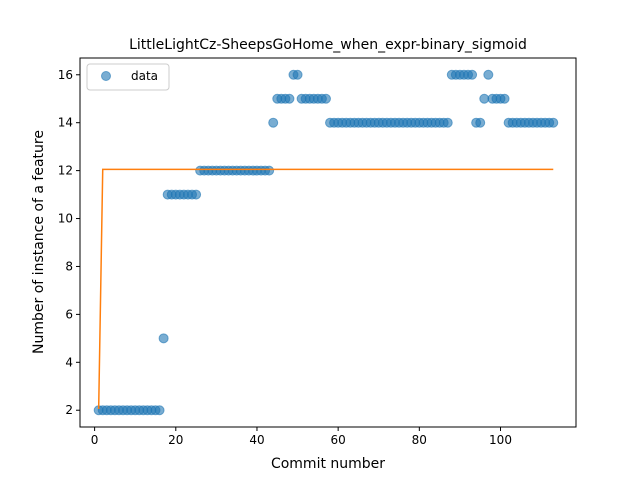 This screenshot has height=480, width=640. I want to click on legend: data, so click(128, 77).